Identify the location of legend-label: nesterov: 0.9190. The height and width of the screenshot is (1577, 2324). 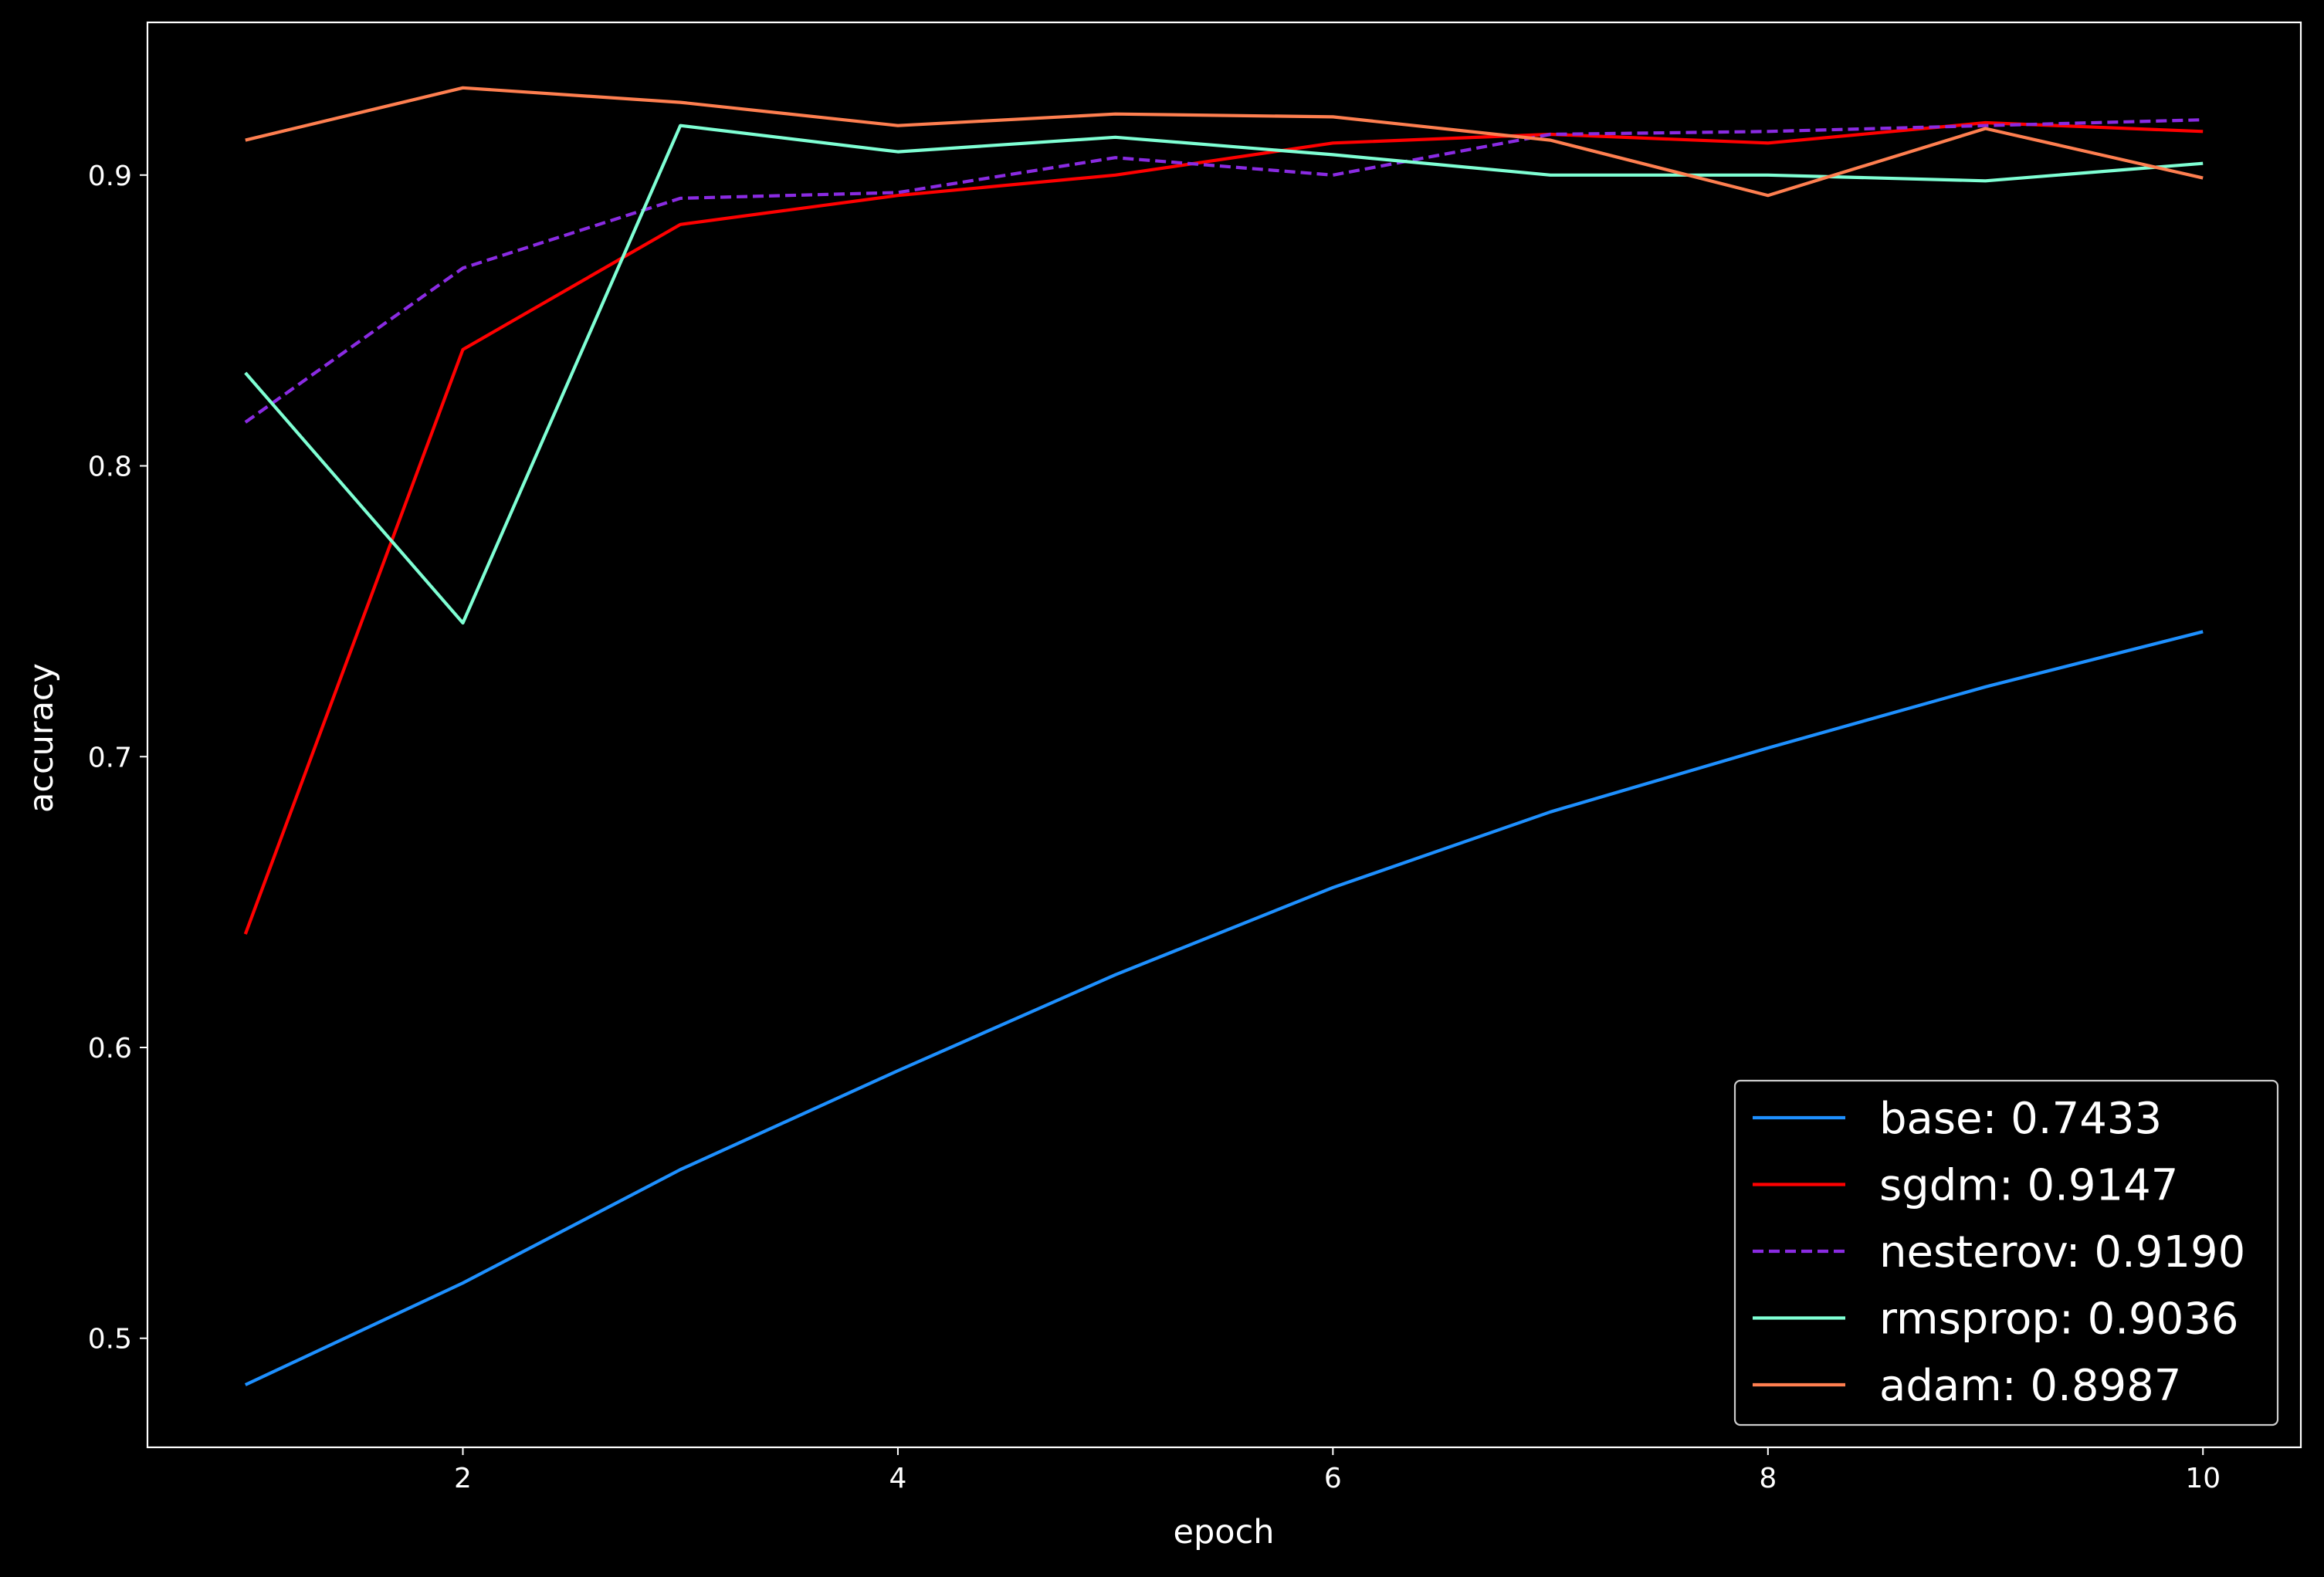
(2062, 1252).